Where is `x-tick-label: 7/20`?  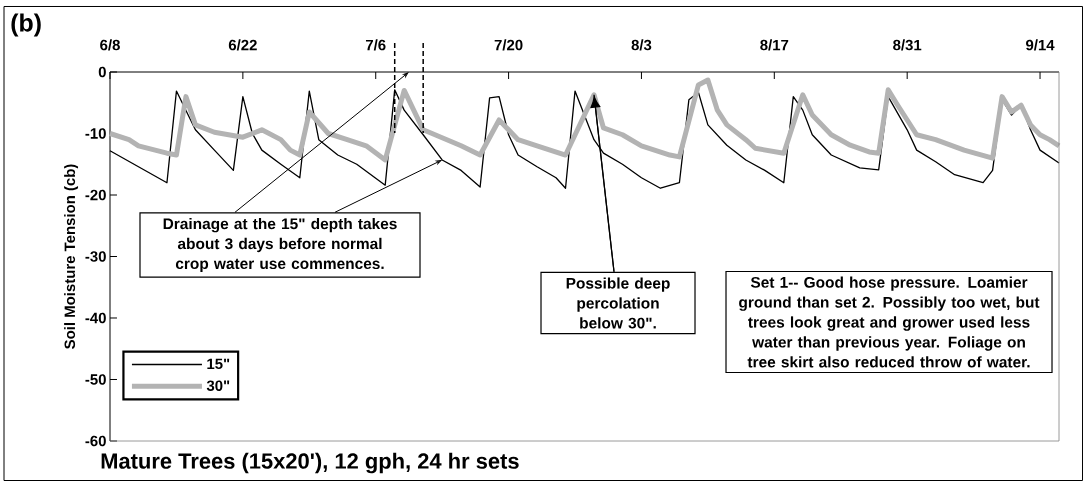
x-tick-label: 7/20 is located at coordinates (508, 45).